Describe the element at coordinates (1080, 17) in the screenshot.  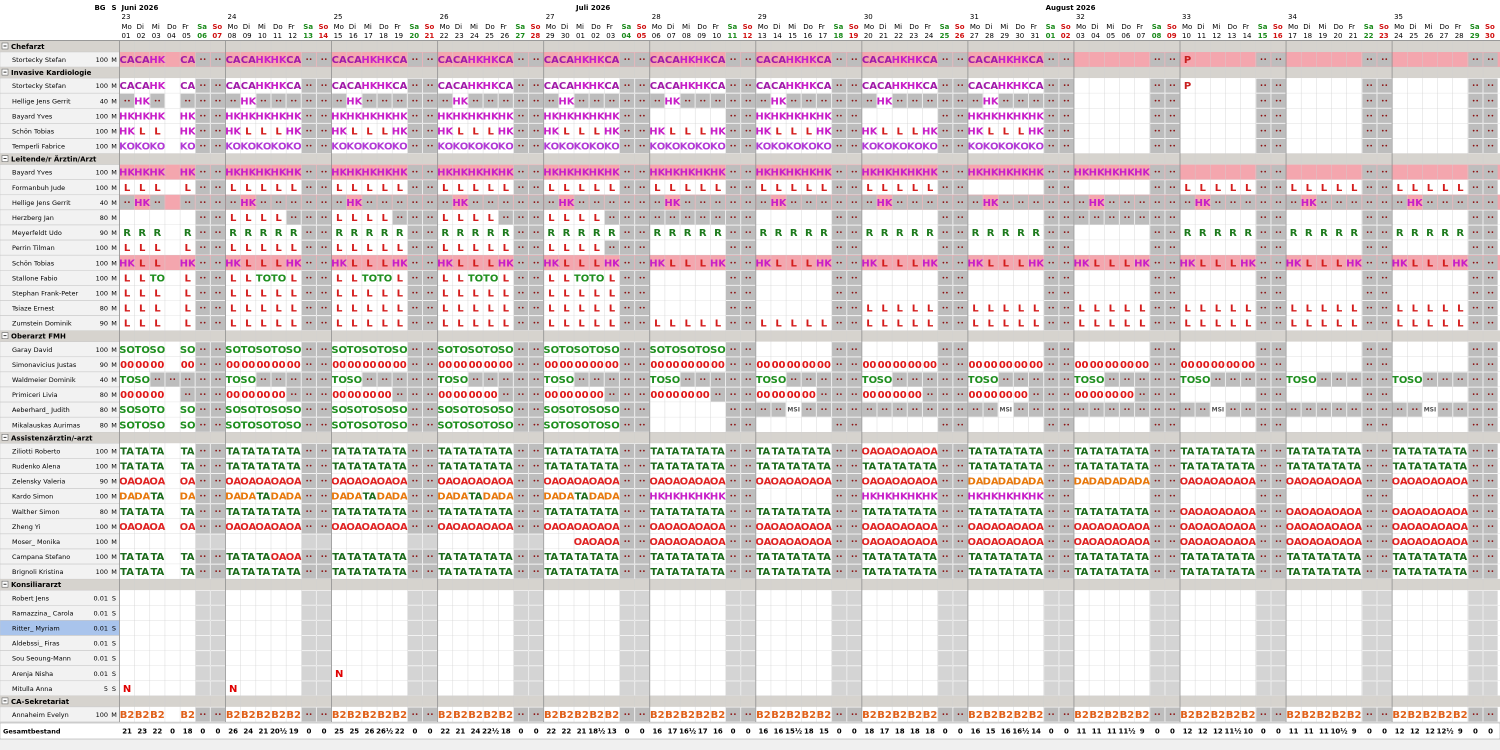
I see `week-number: 32` at that location.